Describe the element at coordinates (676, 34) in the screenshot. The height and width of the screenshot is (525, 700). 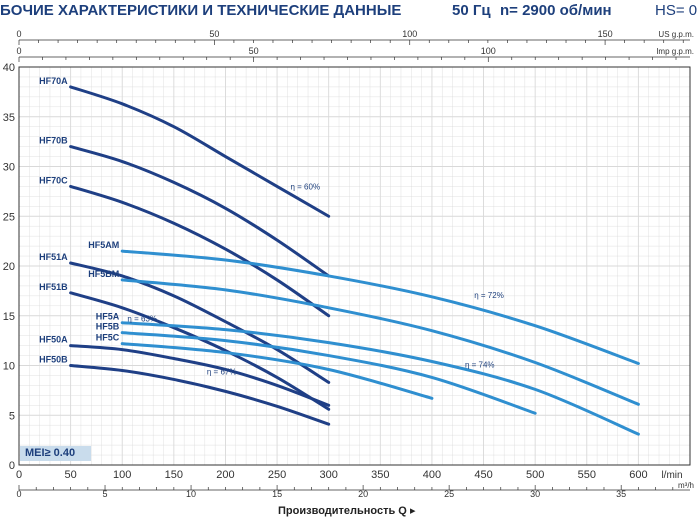
I see `secondary-axis-name: US g.p.m.` at that location.